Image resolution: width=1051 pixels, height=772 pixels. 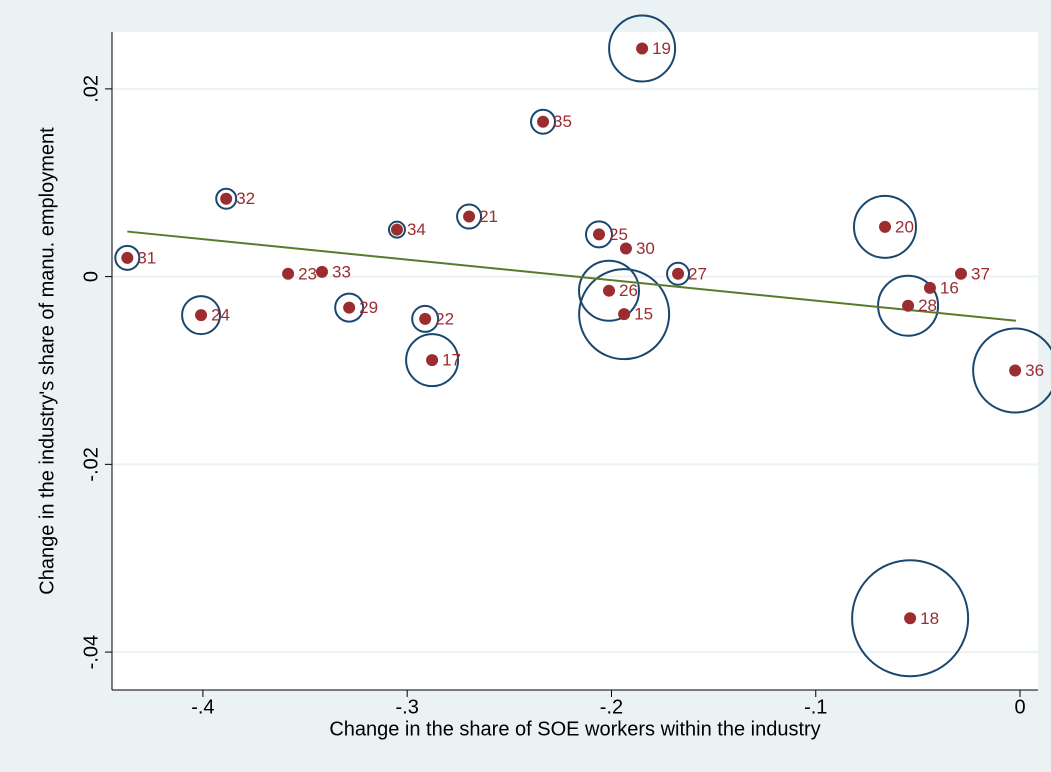 What do you see at coordinates (611, 707) in the screenshot?
I see `x-tick-label: -.2` at bounding box center [611, 707].